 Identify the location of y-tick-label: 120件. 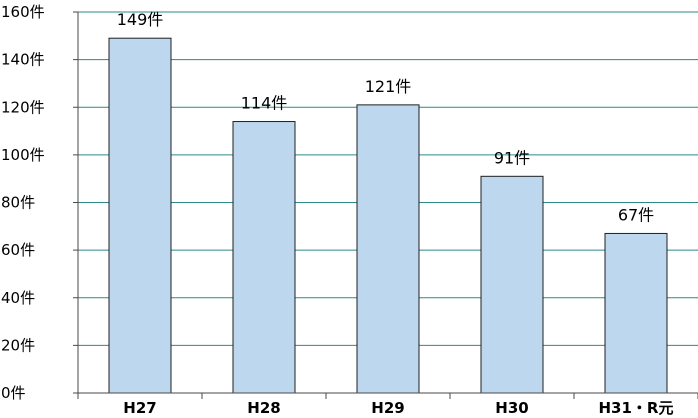
(23, 107).